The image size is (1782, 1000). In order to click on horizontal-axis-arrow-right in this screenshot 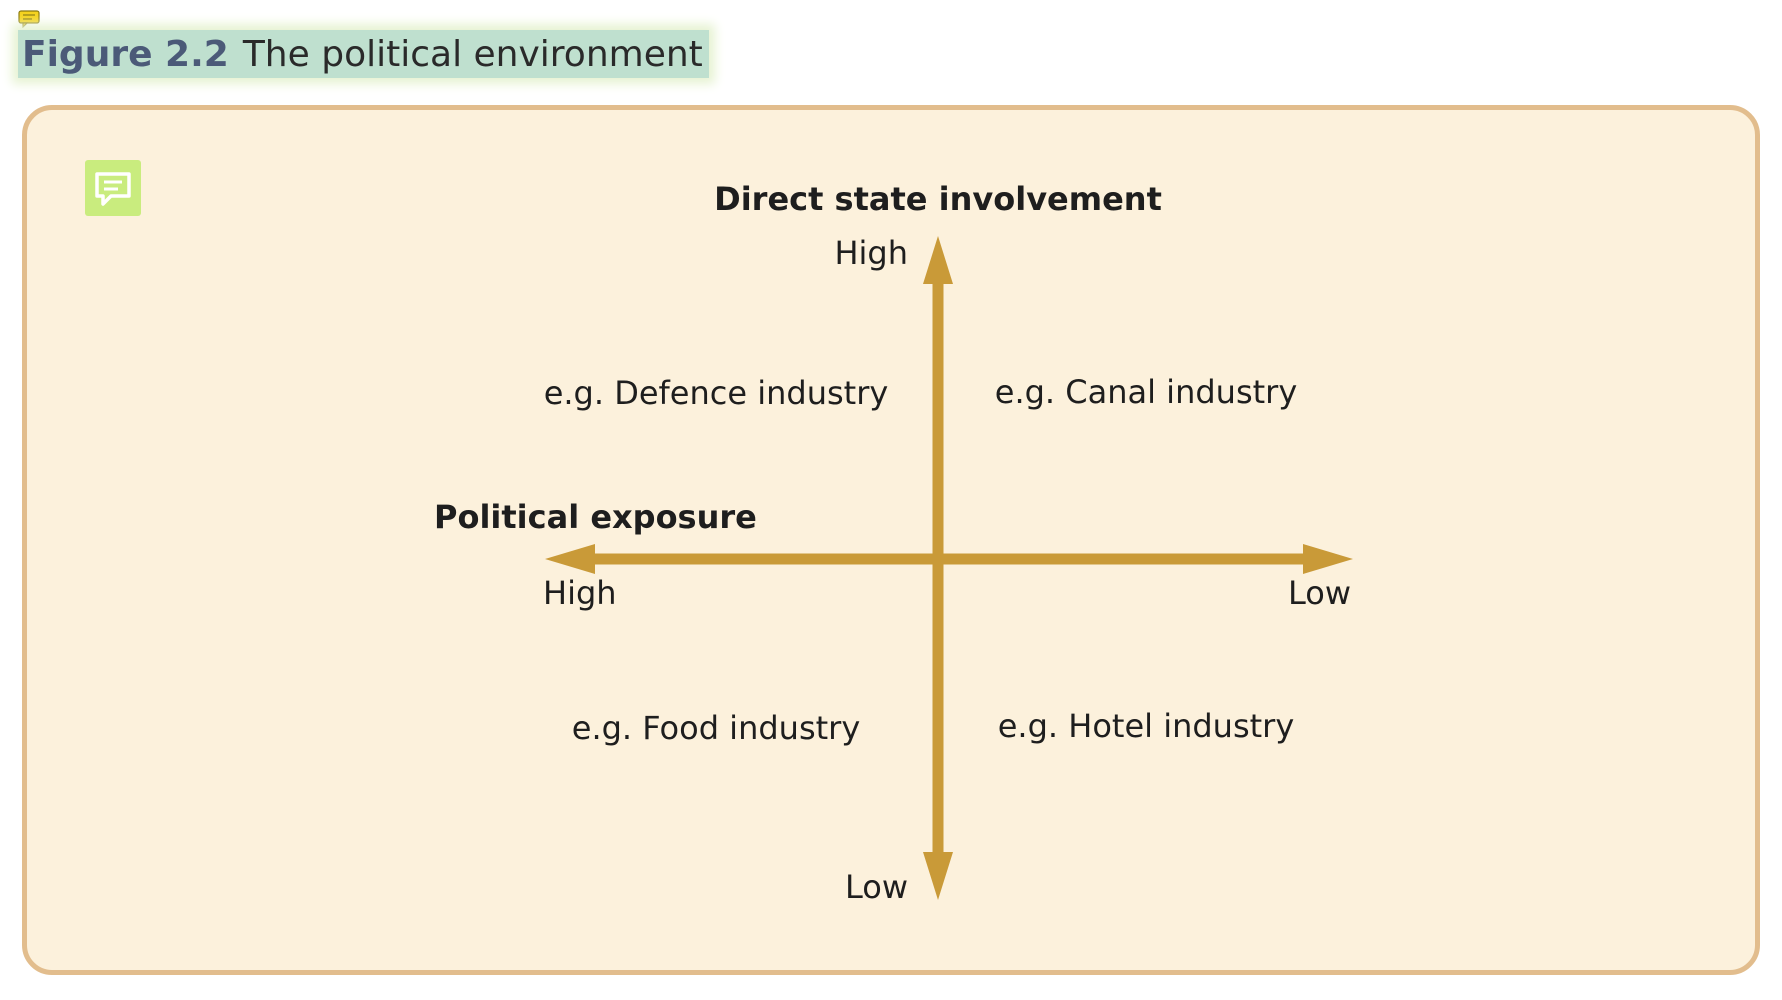, I will do `click(1328, 559)`.